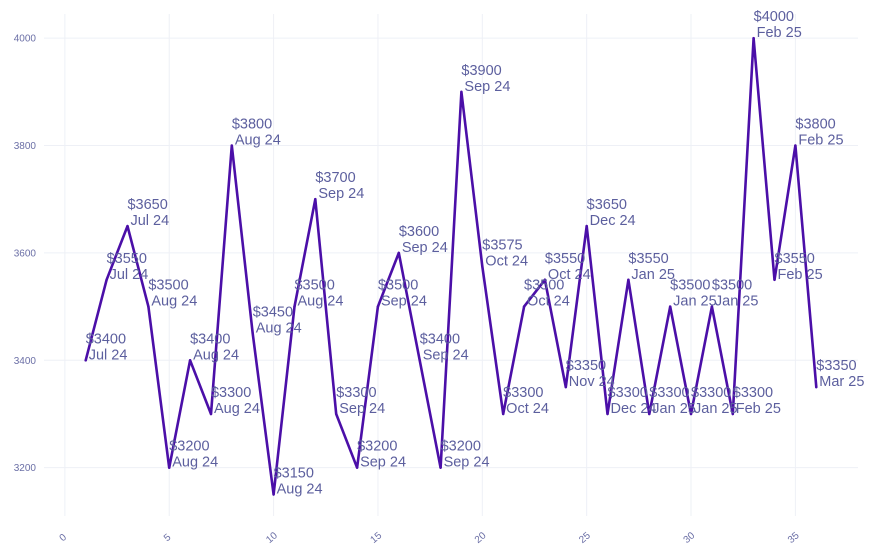 This screenshot has width=882, height=558. Describe the element at coordinates (481, 538) in the screenshot. I see `x-tick-label: 20` at that location.